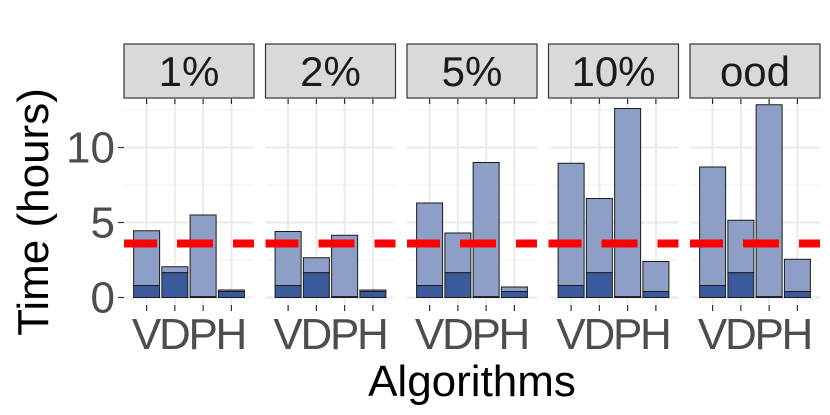  I want to click on y-tick-label: 0, so click(103, 298).